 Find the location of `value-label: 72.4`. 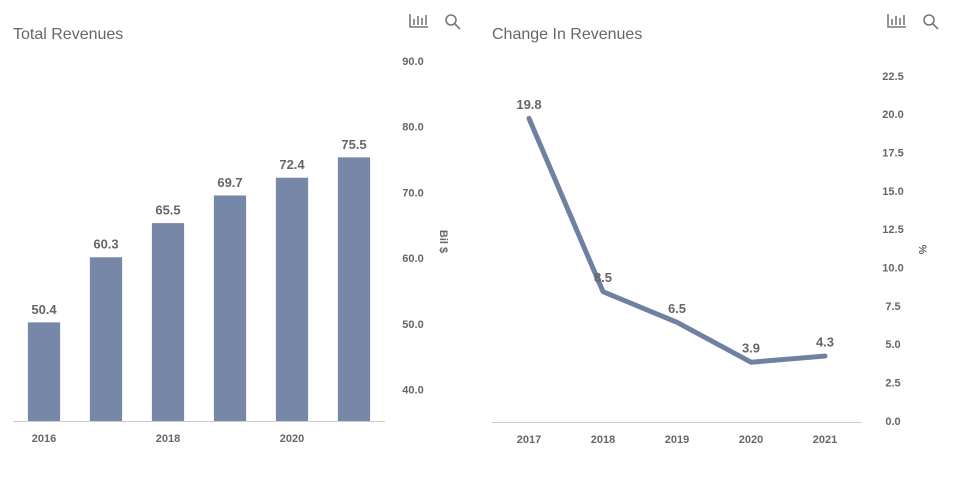

value-label: 72.4 is located at coordinates (292, 164).